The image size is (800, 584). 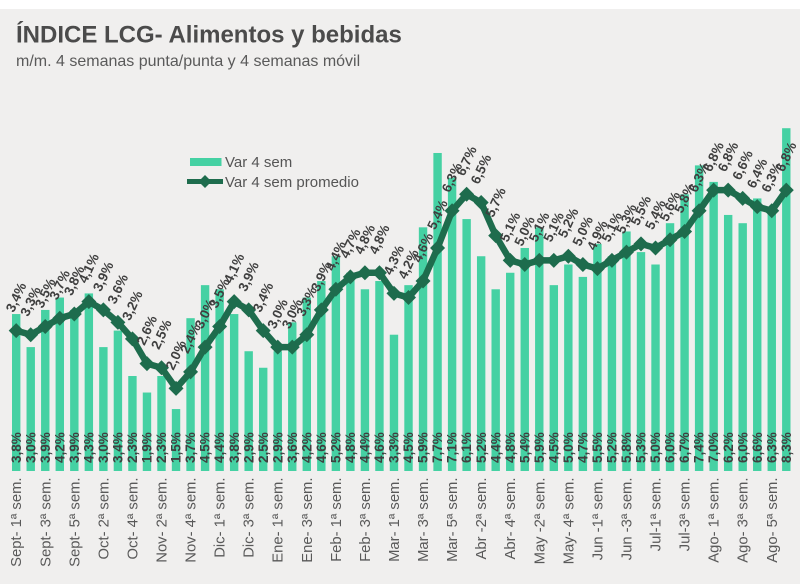 What do you see at coordinates (524, 447) in the screenshot?
I see `svg-text: 5,4%` at bounding box center [524, 447].